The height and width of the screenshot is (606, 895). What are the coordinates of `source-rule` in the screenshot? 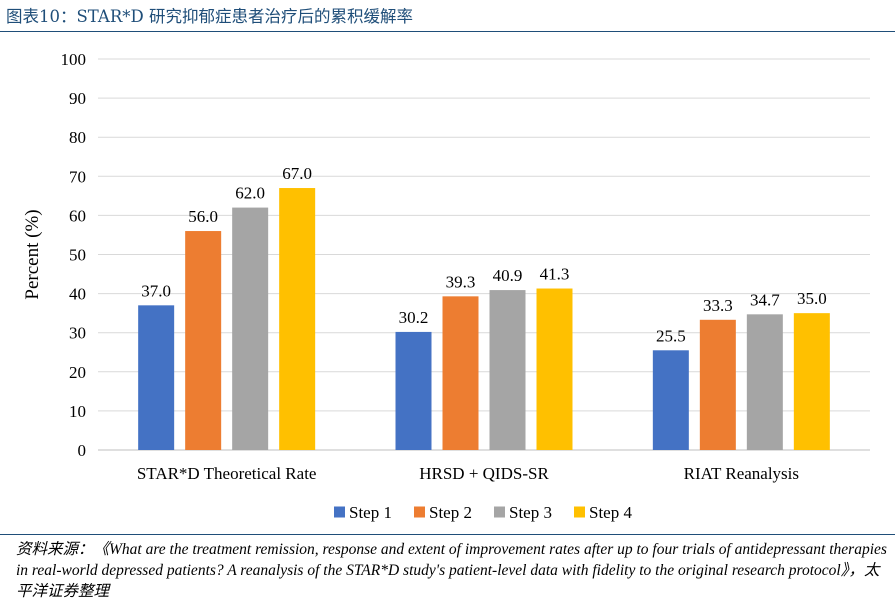 It's located at (447, 534).